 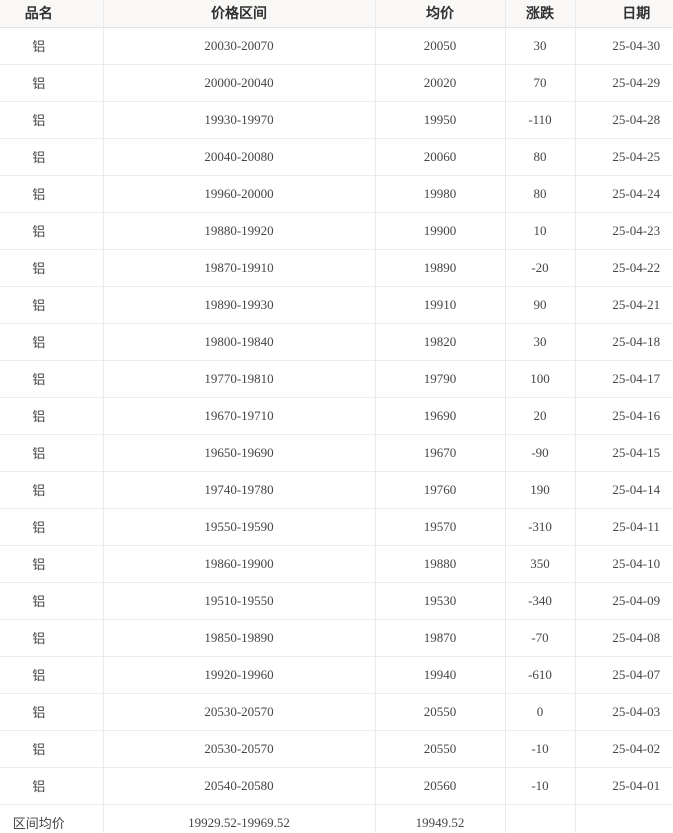 I want to click on table-row: 铝 19650-19690 19670 -90 25-04-15, so click(x=336, y=453).